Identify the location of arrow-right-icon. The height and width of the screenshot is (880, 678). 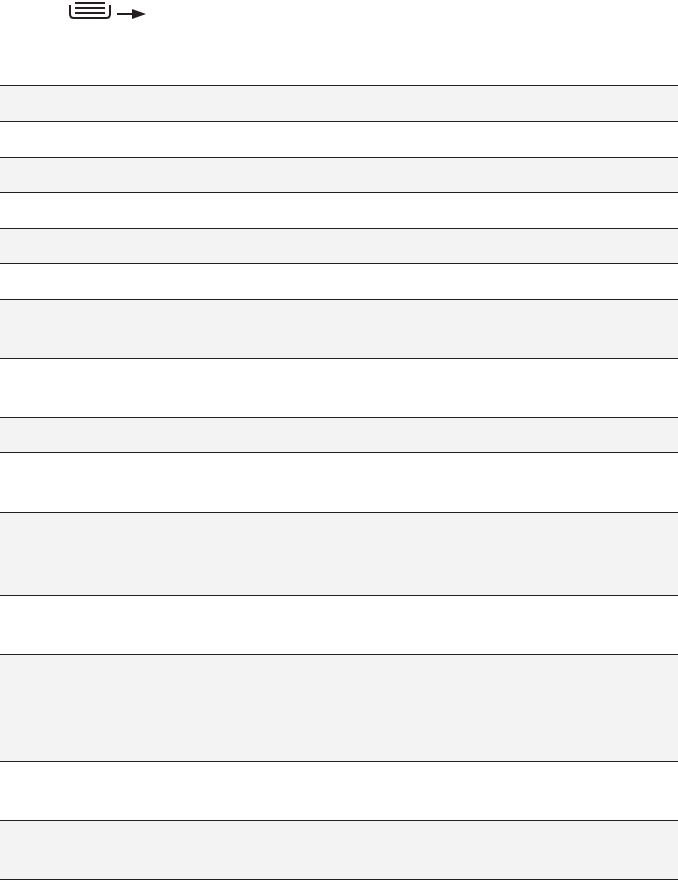
(131, 14).